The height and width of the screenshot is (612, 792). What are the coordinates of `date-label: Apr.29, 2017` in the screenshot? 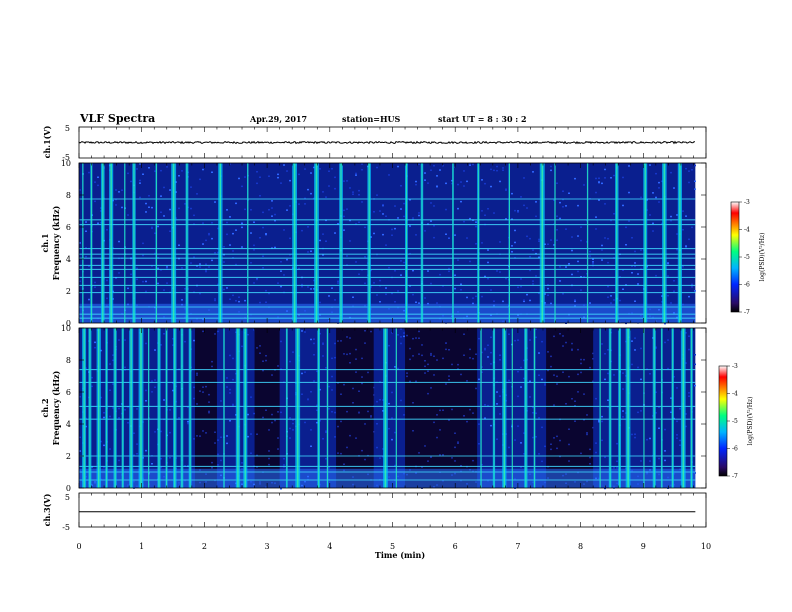 It's located at (278, 119).